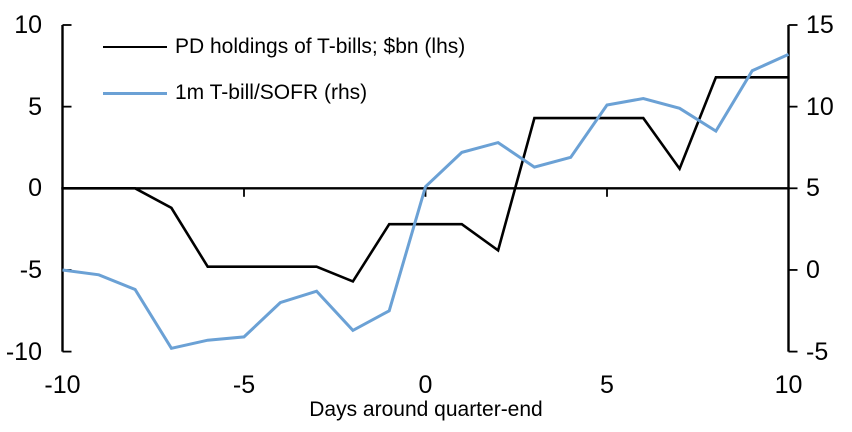 Image resolution: width=852 pixels, height=432 pixels. What do you see at coordinates (820, 25) in the screenshot?
I see `right-axis-tick-label: 15` at bounding box center [820, 25].